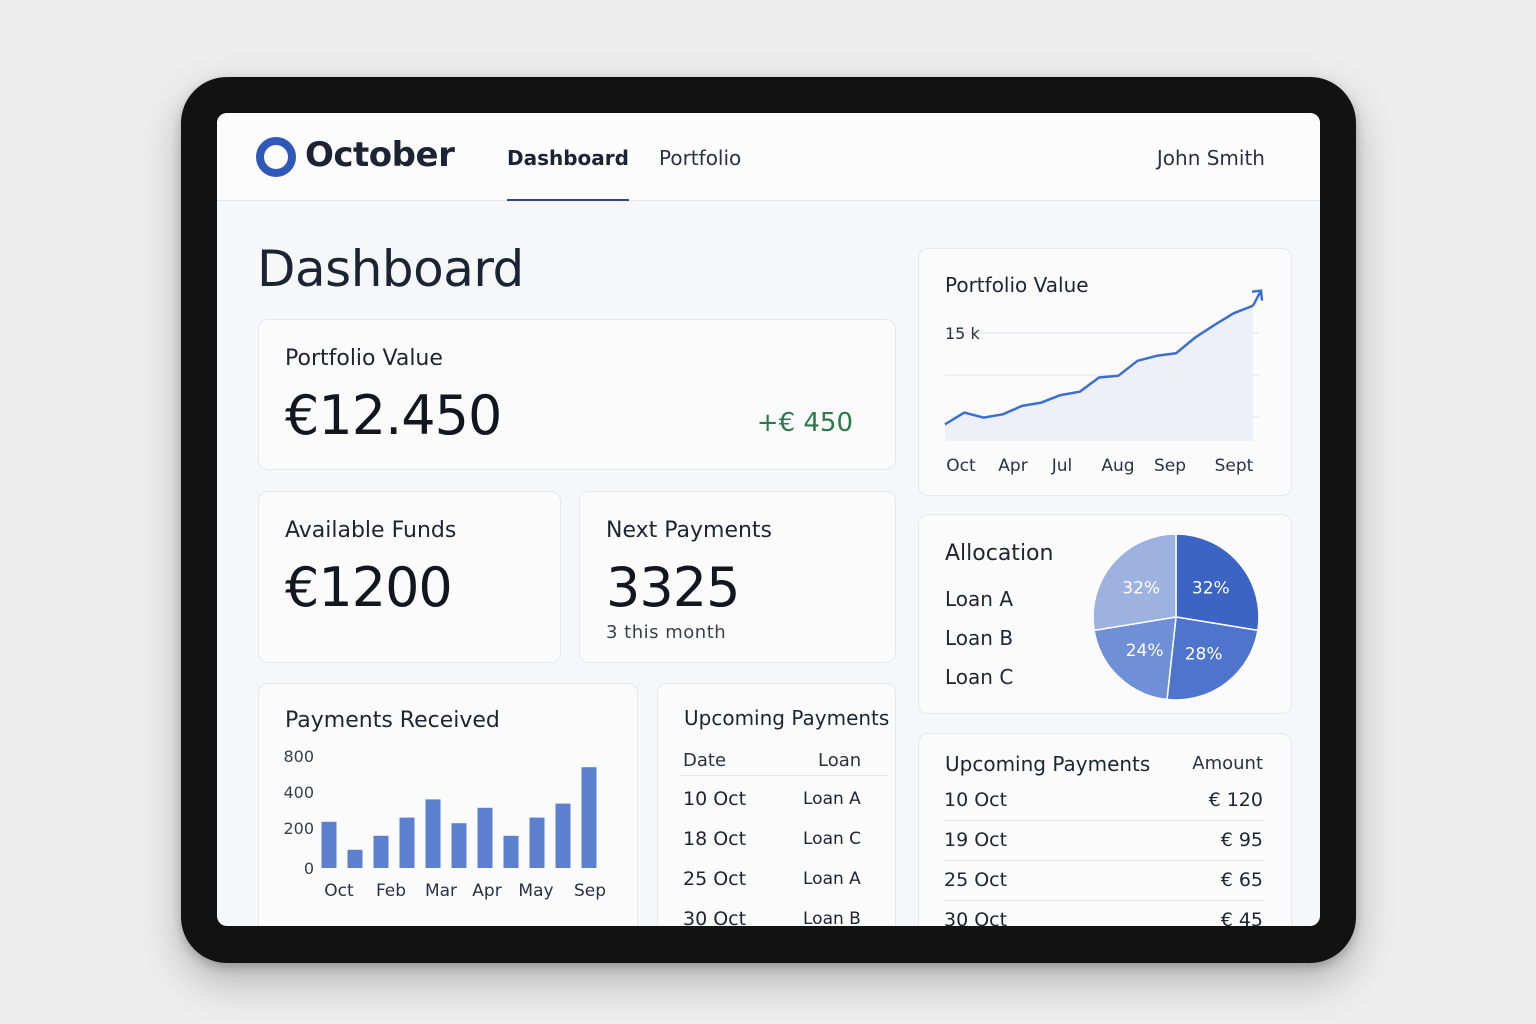 Image resolution: width=1536 pixels, height=1024 pixels. I want to click on table-cell-date: 19 Oct, so click(976, 840).